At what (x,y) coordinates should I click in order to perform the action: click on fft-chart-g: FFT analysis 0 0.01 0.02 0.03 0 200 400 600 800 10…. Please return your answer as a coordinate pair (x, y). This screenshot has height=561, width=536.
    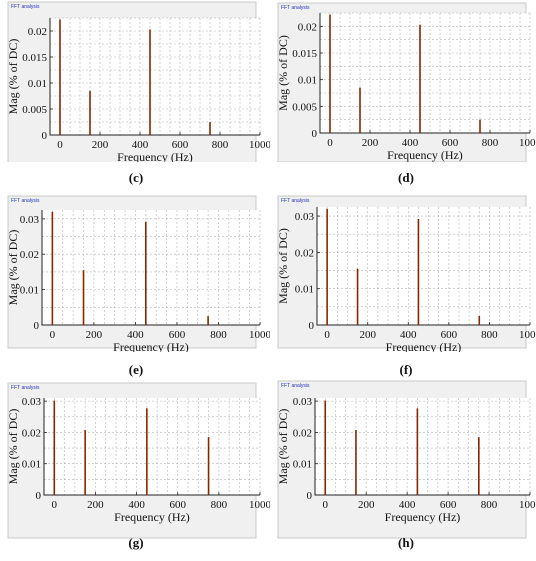
    Looking at the image, I should click on (138, 460).